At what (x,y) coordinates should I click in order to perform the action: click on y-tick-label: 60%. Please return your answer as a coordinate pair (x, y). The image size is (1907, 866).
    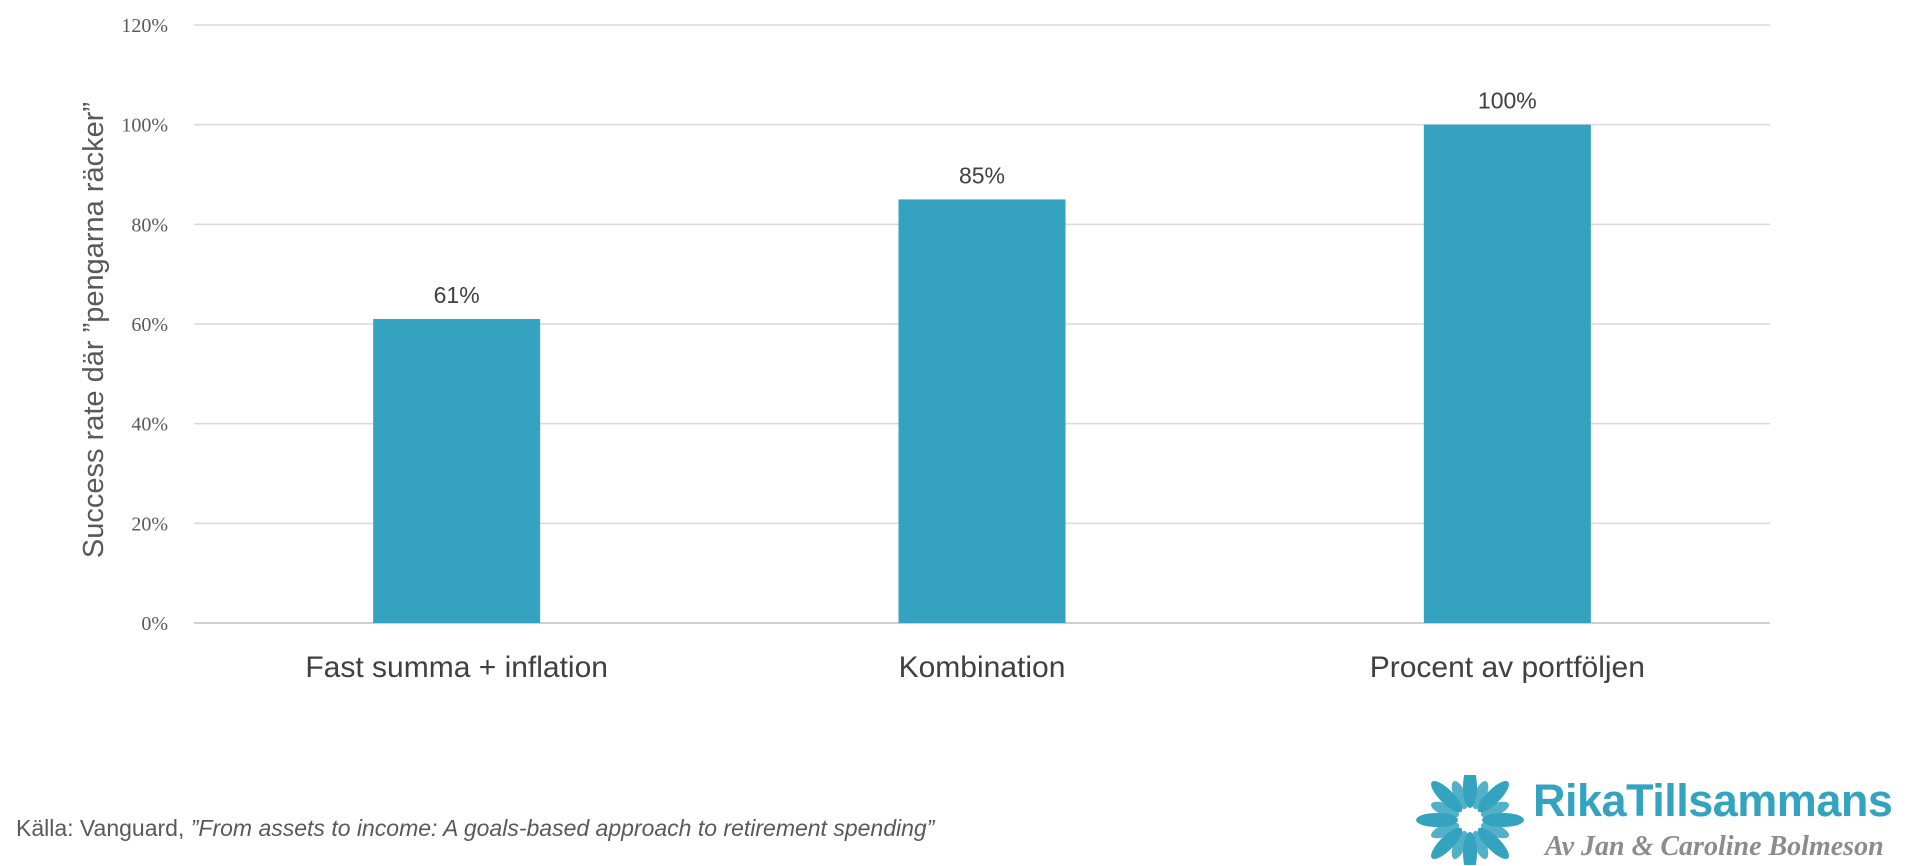
    Looking at the image, I should click on (149, 325).